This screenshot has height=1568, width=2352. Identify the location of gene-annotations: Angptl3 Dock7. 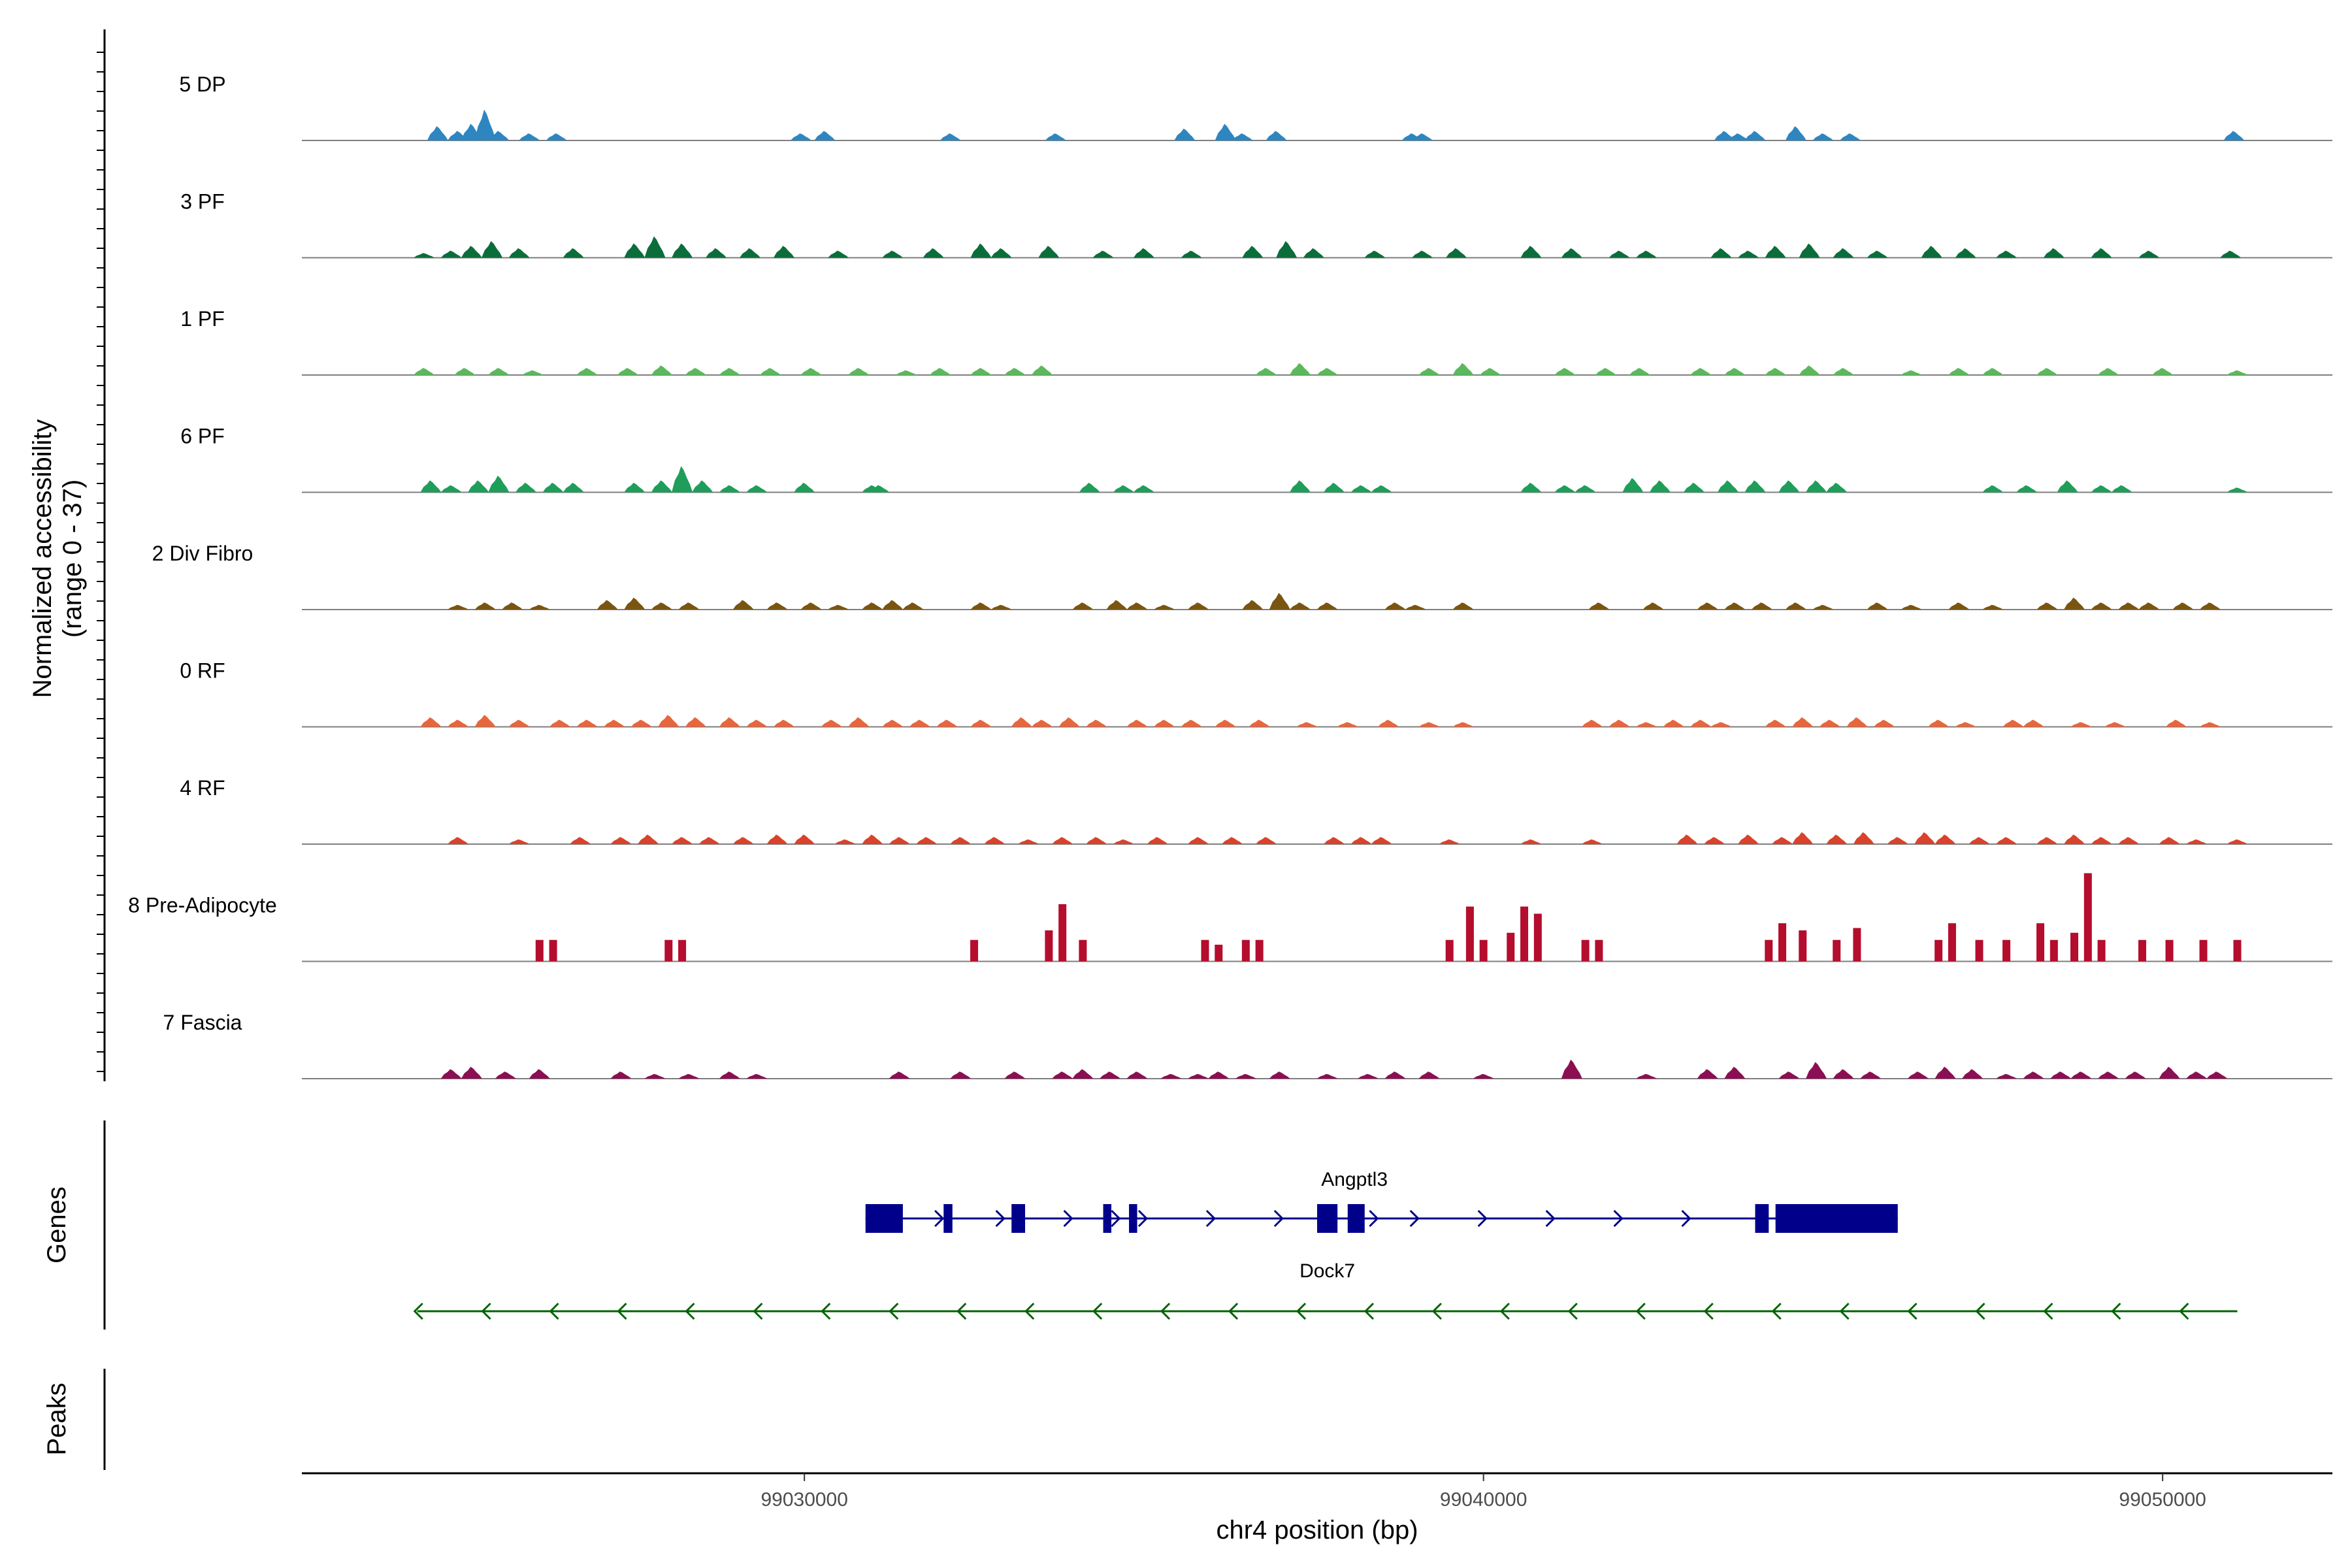
(1325, 1244).